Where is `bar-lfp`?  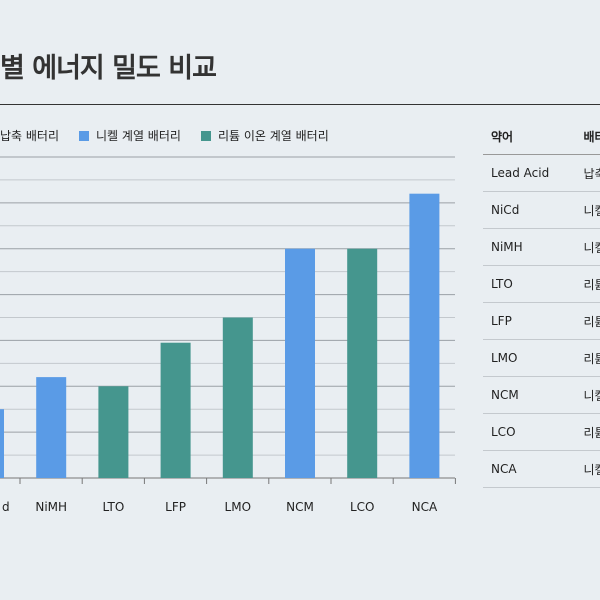
bar-lfp is located at coordinates (175, 410).